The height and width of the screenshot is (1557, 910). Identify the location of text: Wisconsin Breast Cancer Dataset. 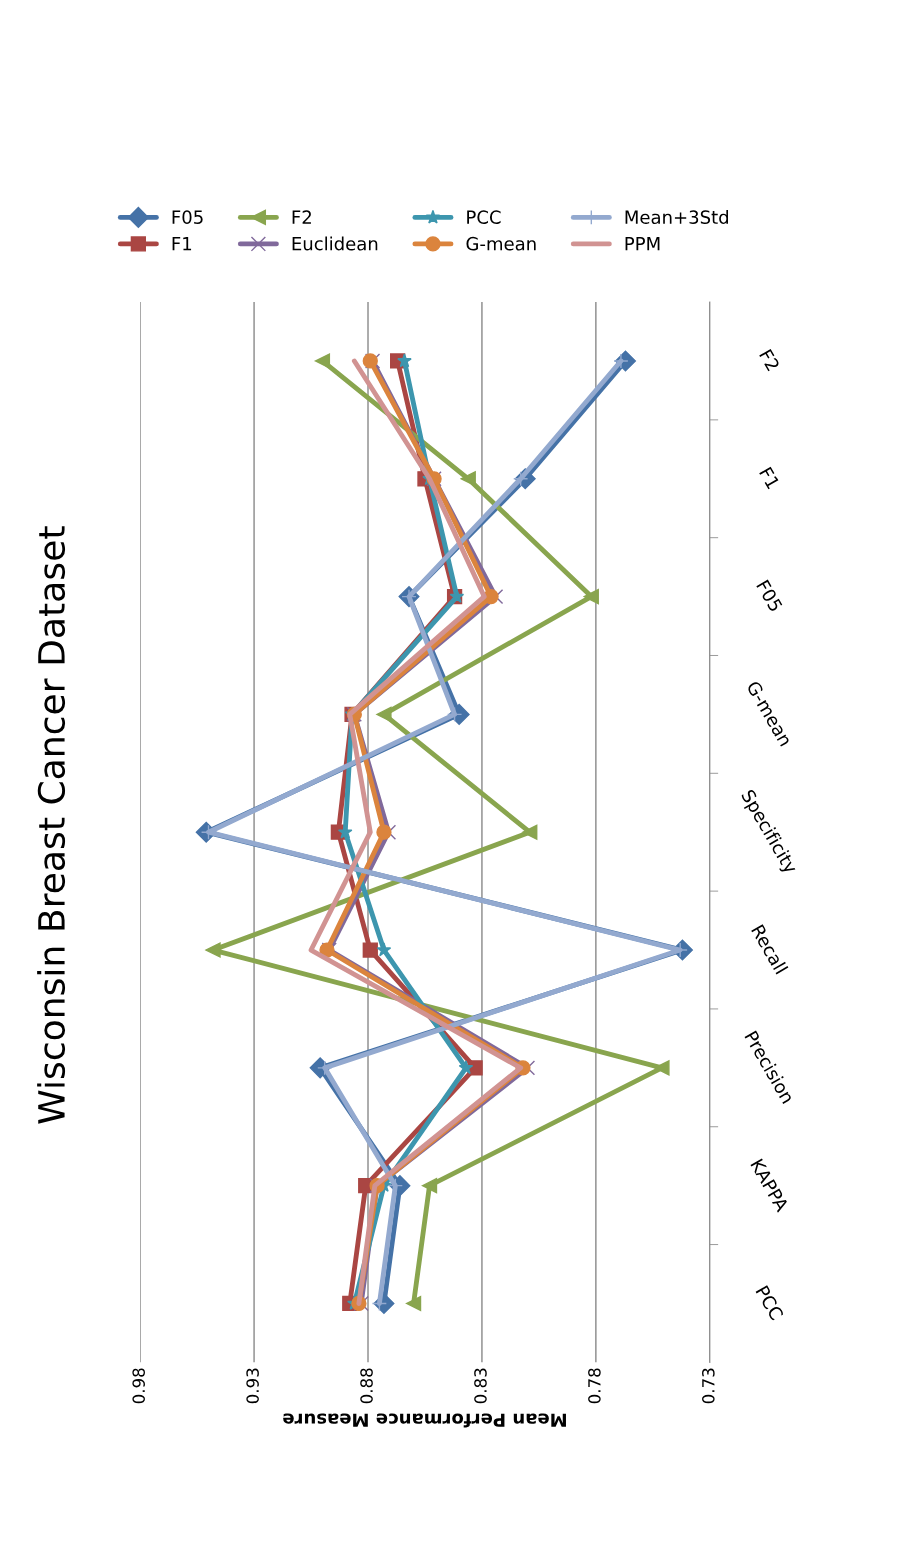
(51, 825).